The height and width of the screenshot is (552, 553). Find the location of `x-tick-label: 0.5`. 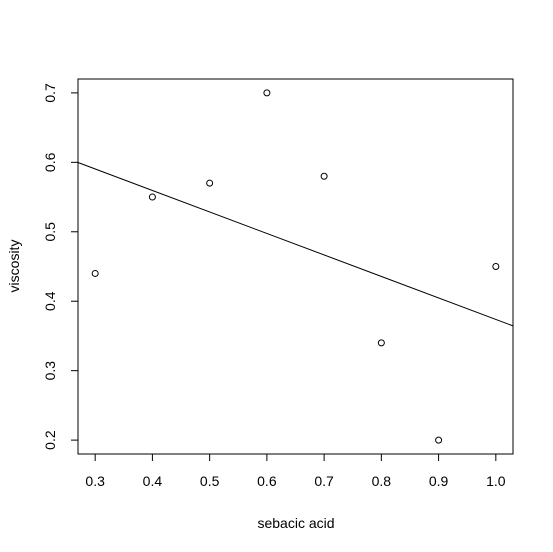

x-tick-label: 0.5 is located at coordinates (210, 481).